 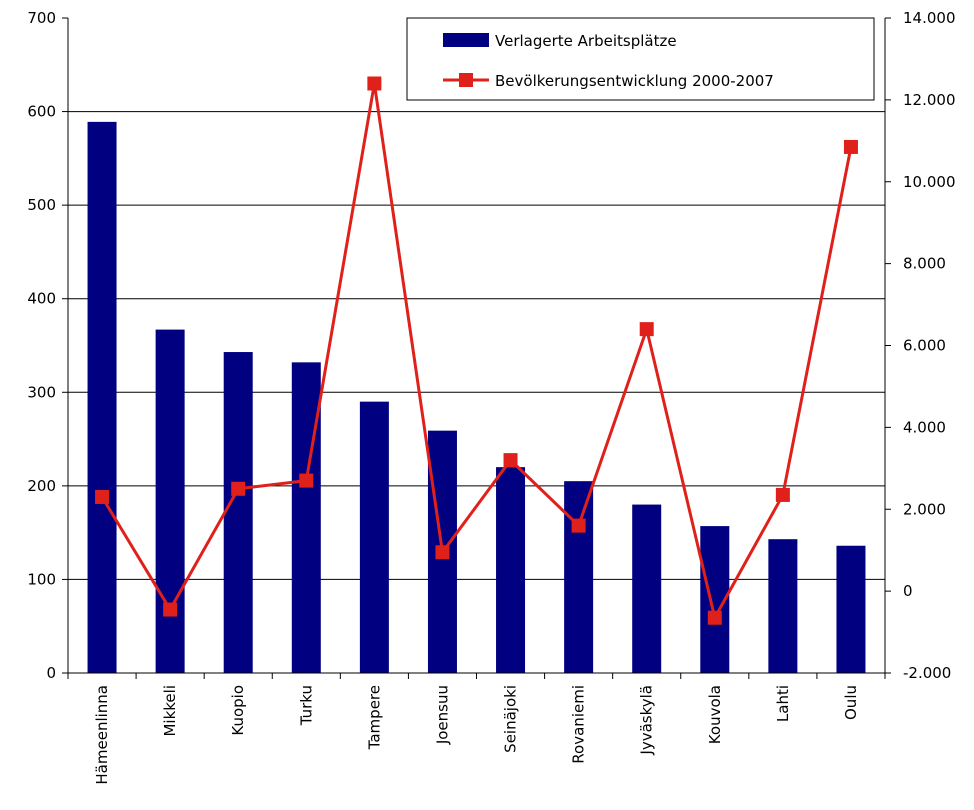 I want to click on category-label: Joensuu, so click(x=442, y=715).